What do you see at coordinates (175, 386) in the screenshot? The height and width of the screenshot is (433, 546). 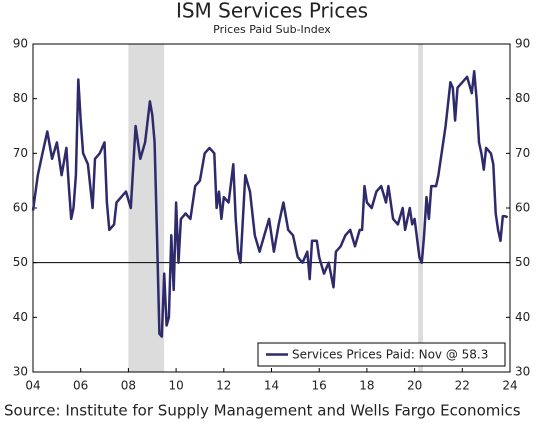 I see `x-tick-label: 10` at bounding box center [175, 386].